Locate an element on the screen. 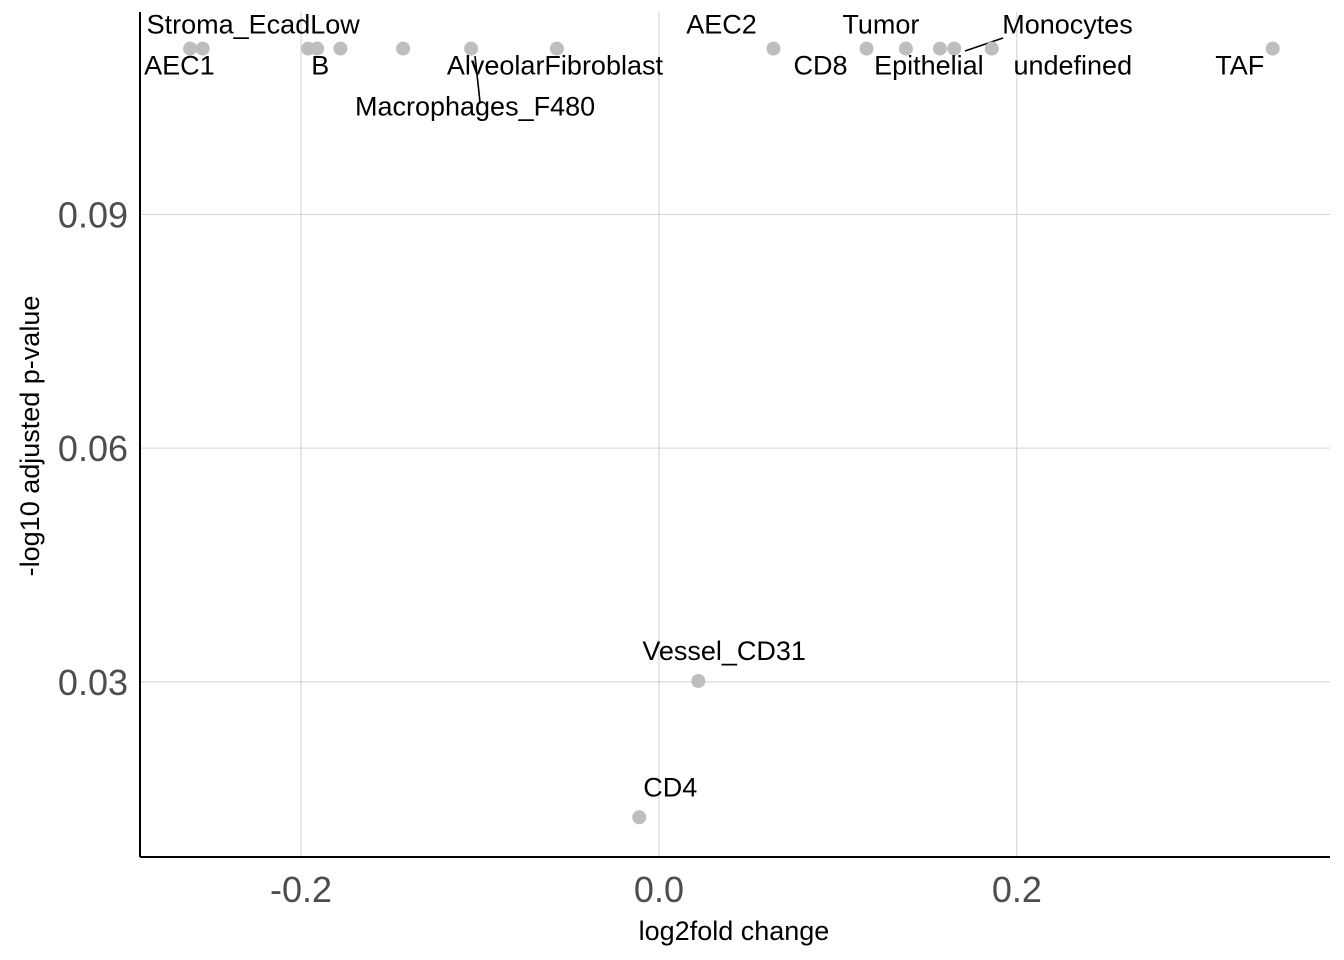 Image resolution: width=1344 pixels, height=960 pixels. point-label: CD4 is located at coordinates (670, 787).